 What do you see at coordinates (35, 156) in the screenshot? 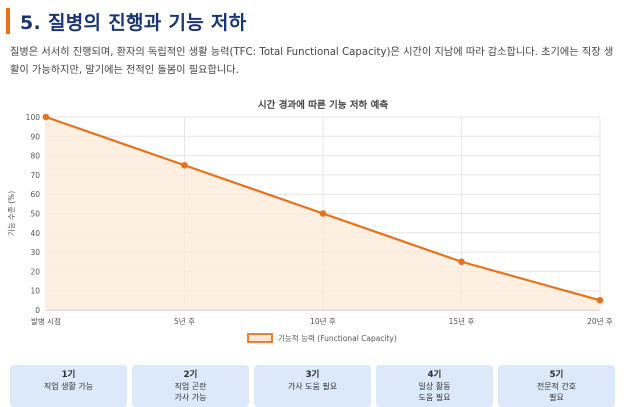
I see `y-tick-label: 80` at bounding box center [35, 156].